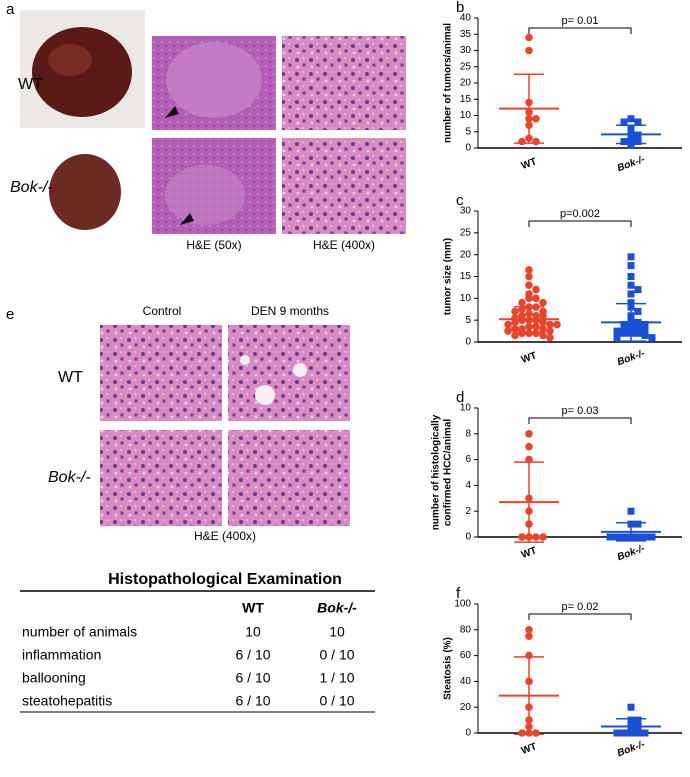  Describe the element at coordinates (466, 18) in the screenshot. I see `y-tick-label: 40` at that location.